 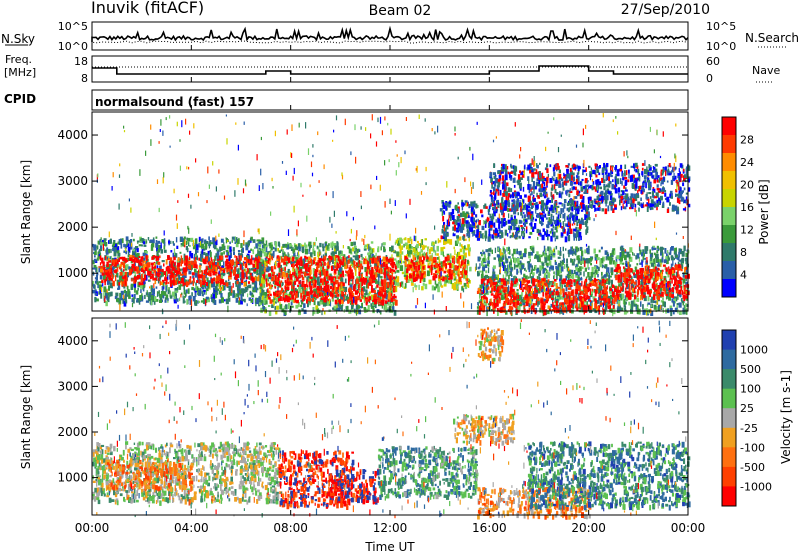 I want to click on sky-label: N.Sky, so click(x=18, y=39).